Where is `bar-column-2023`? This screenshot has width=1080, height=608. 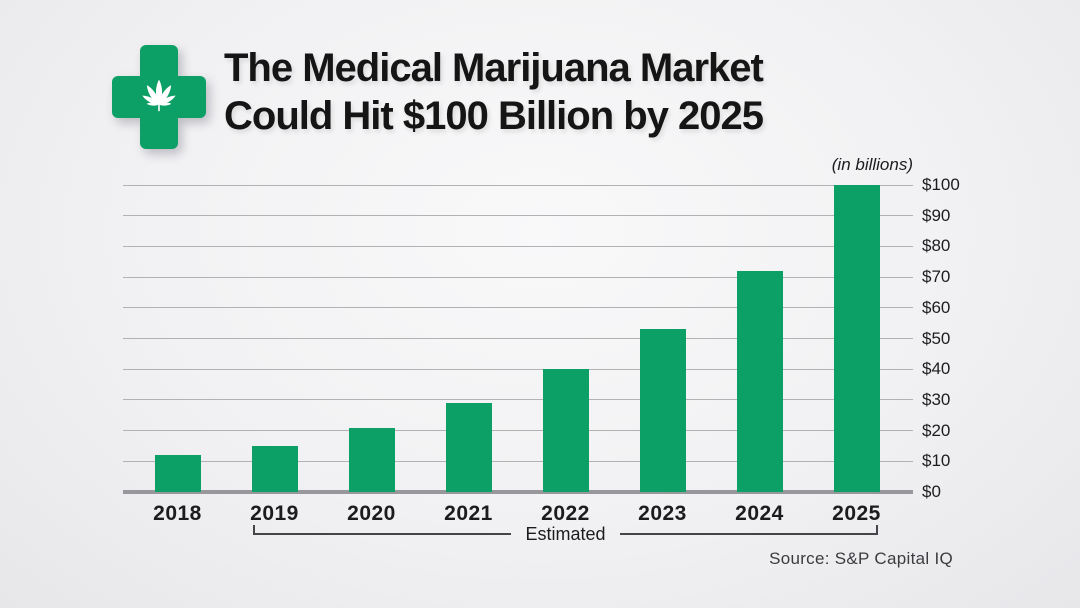 bar-column-2023 is located at coordinates (662, 338).